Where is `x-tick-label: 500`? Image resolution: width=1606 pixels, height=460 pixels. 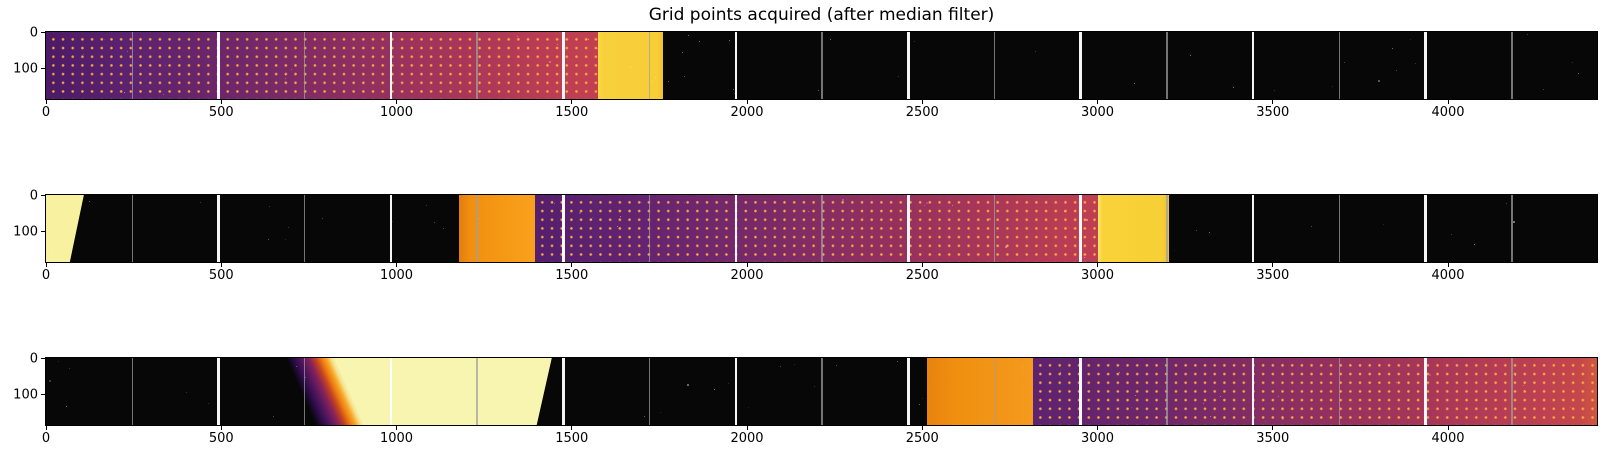
x-tick-label: 500 is located at coordinates (221, 275).